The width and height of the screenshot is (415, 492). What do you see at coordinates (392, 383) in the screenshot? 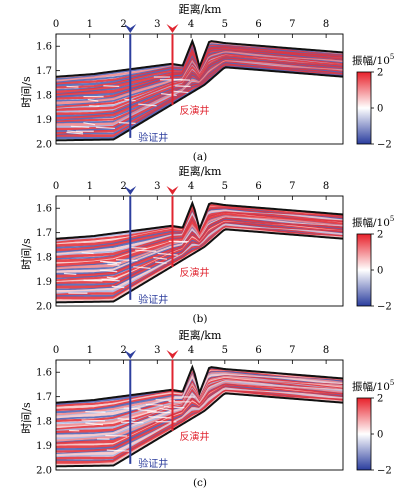
I see `colorbar-title-exponent: 5` at bounding box center [392, 383].